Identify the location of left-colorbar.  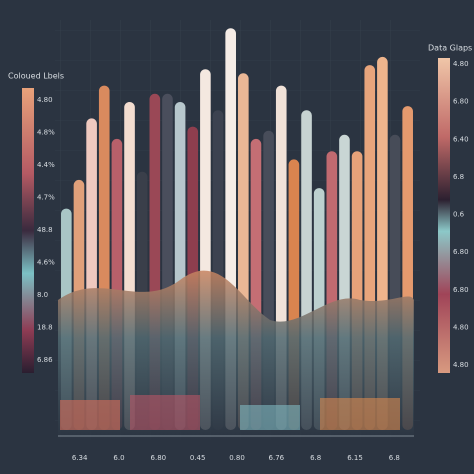
(28, 230).